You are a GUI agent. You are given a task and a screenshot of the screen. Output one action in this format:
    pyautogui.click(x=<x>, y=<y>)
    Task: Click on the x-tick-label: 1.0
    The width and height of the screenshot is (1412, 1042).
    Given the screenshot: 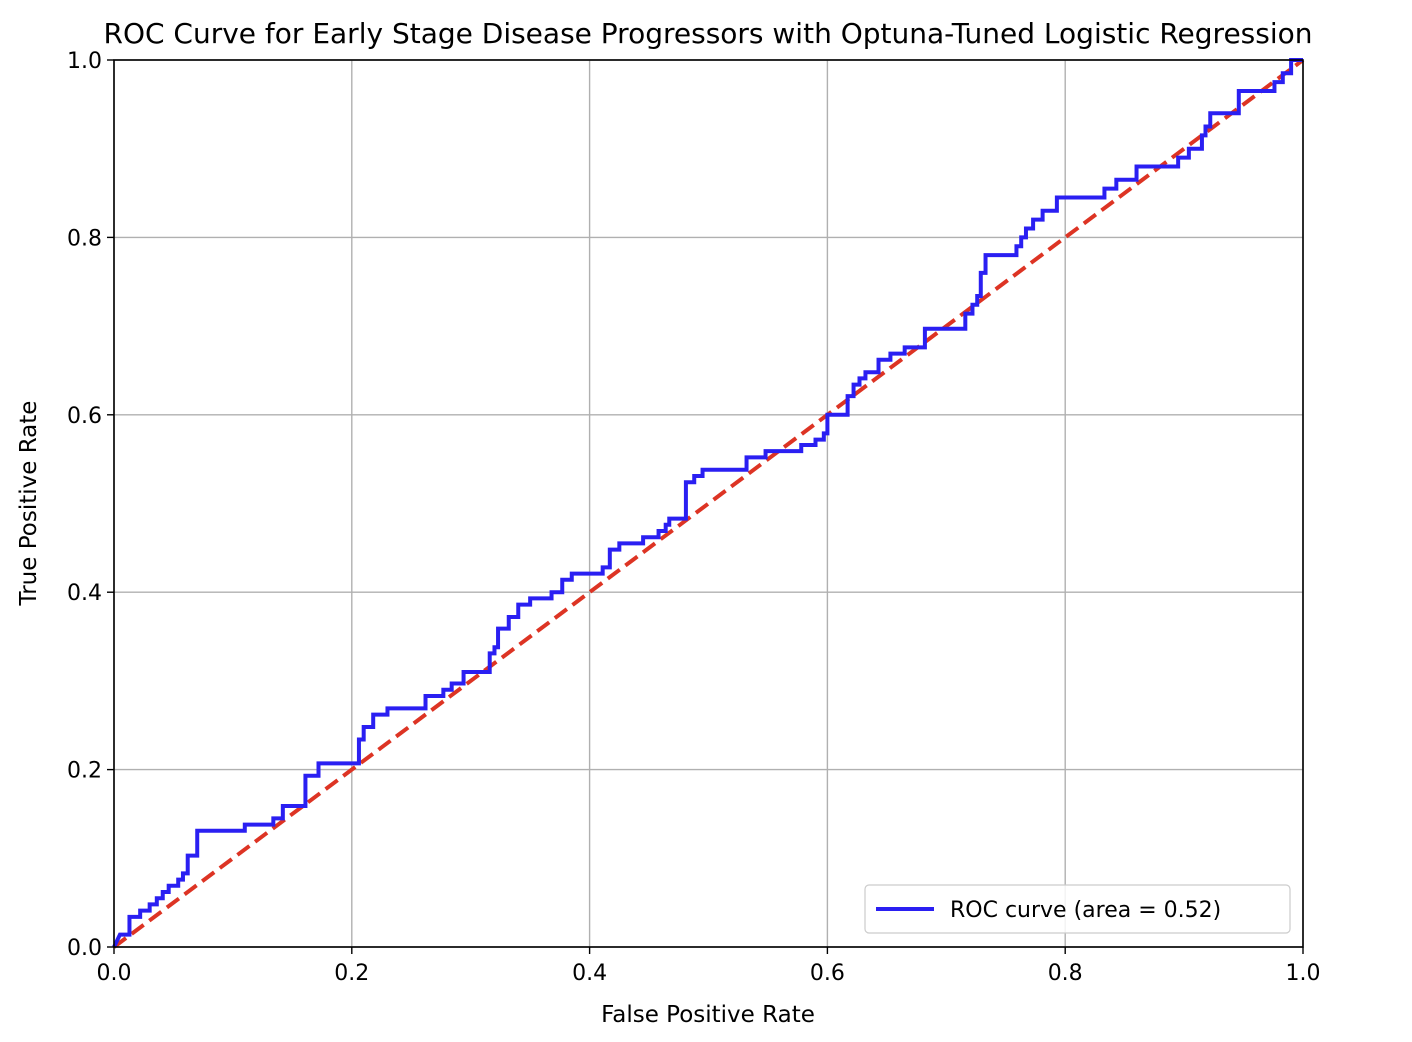 What is the action you would take?
    pyautogui.click(x=1303, y=973)
    